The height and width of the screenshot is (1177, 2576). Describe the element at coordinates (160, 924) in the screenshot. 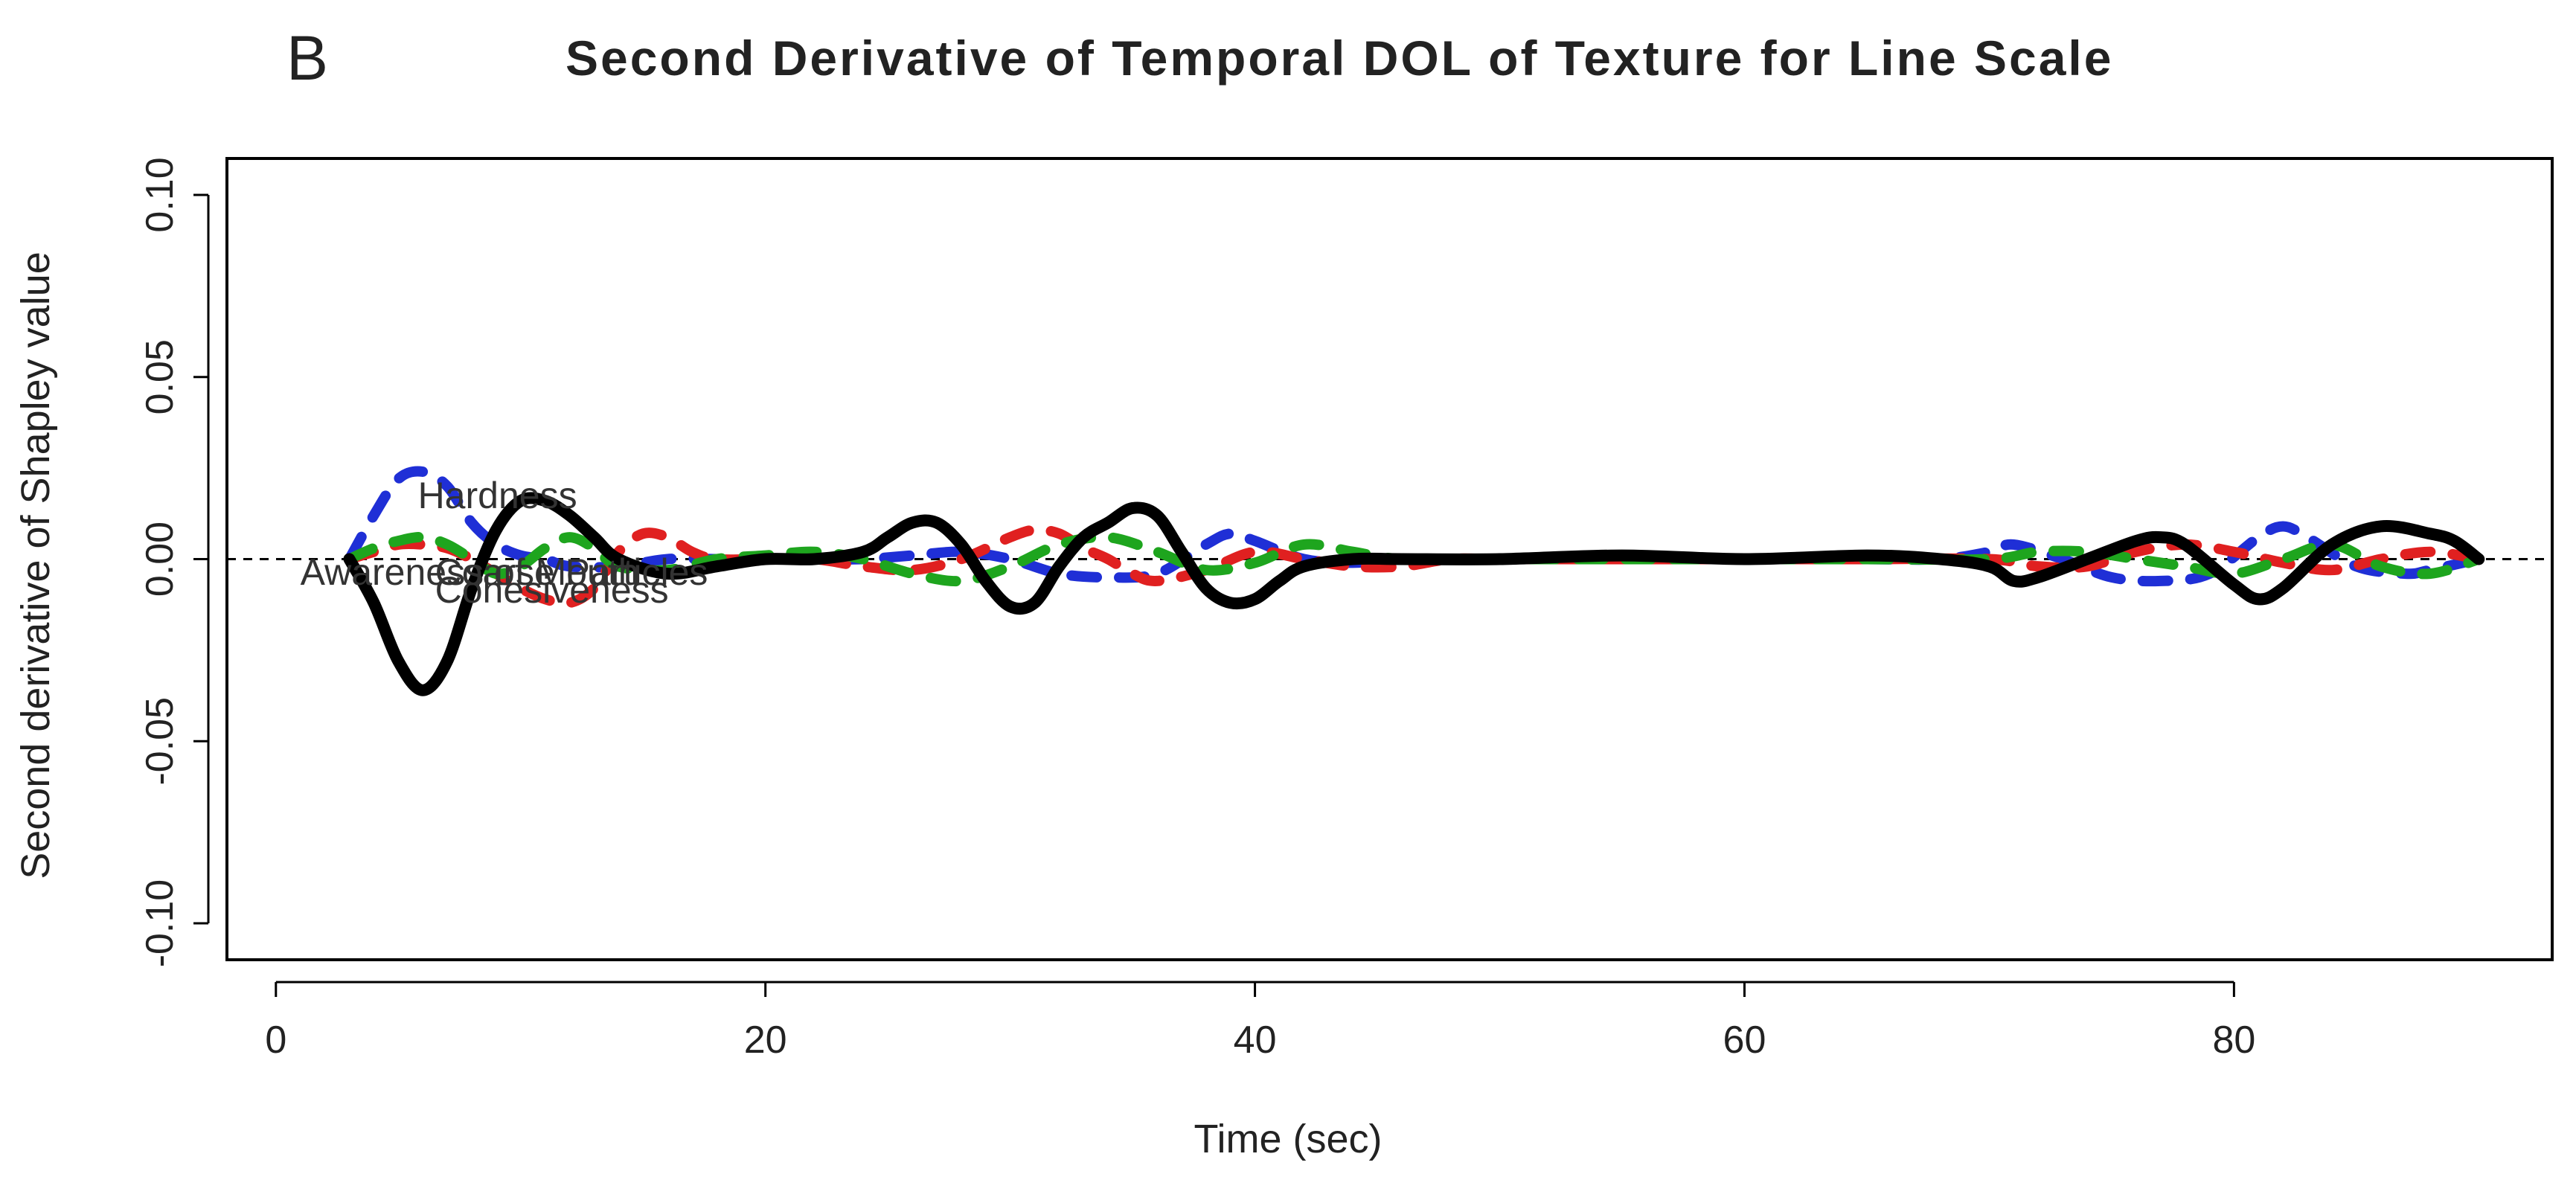

I see `y-tick-label: -0.10` at that location.